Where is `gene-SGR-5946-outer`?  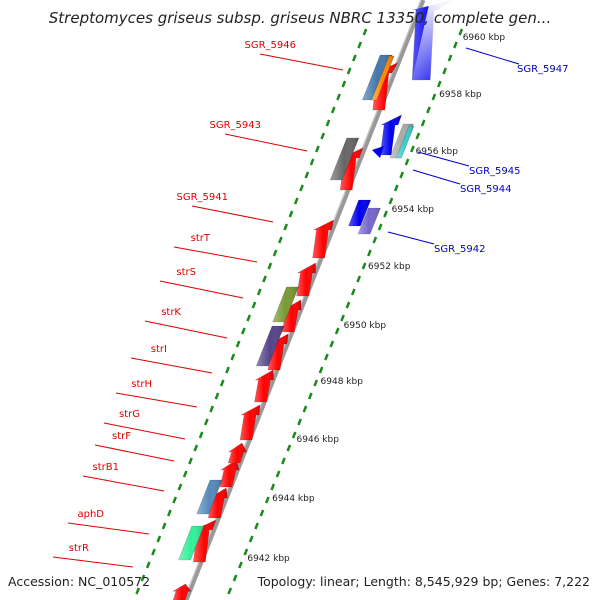
gene-SGR-5946-outer is located at coordinates (377, 77).